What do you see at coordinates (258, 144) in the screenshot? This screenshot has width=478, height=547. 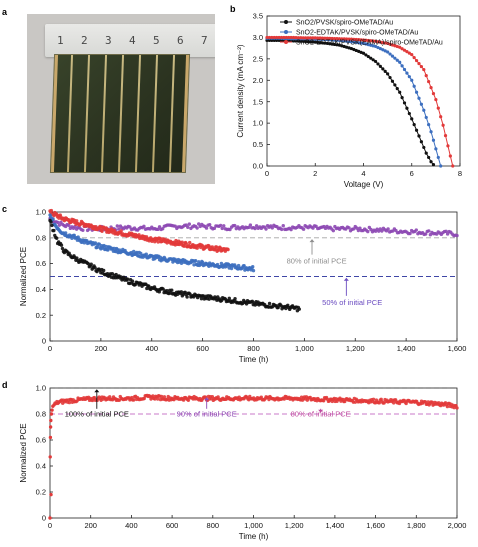 I see `y-tick-label: 0.5` at bounding box center [258, 144].